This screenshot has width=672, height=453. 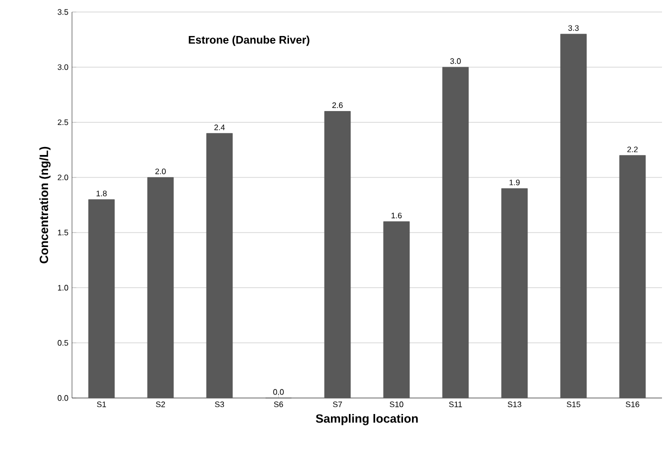 What do you see at coordinates (367, 420) in the screenshot?
I see `x-axis-title: Sampling location` at bounding box center [367, 420].